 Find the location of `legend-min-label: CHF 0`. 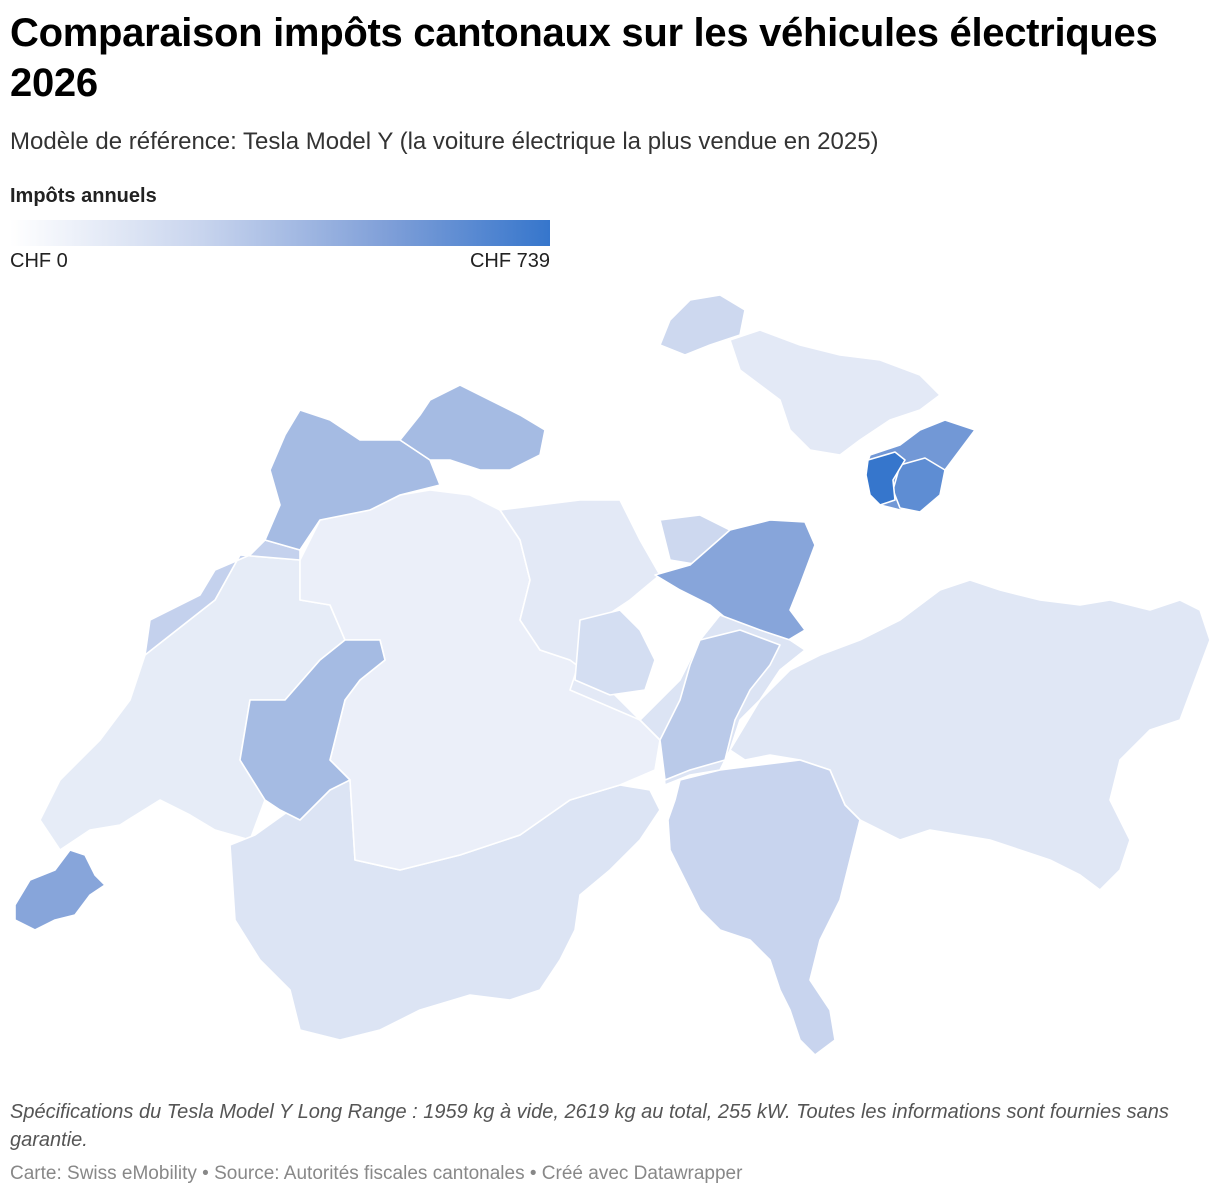

legend-min-label: CHF 0 is located at coordinates (39, 261).